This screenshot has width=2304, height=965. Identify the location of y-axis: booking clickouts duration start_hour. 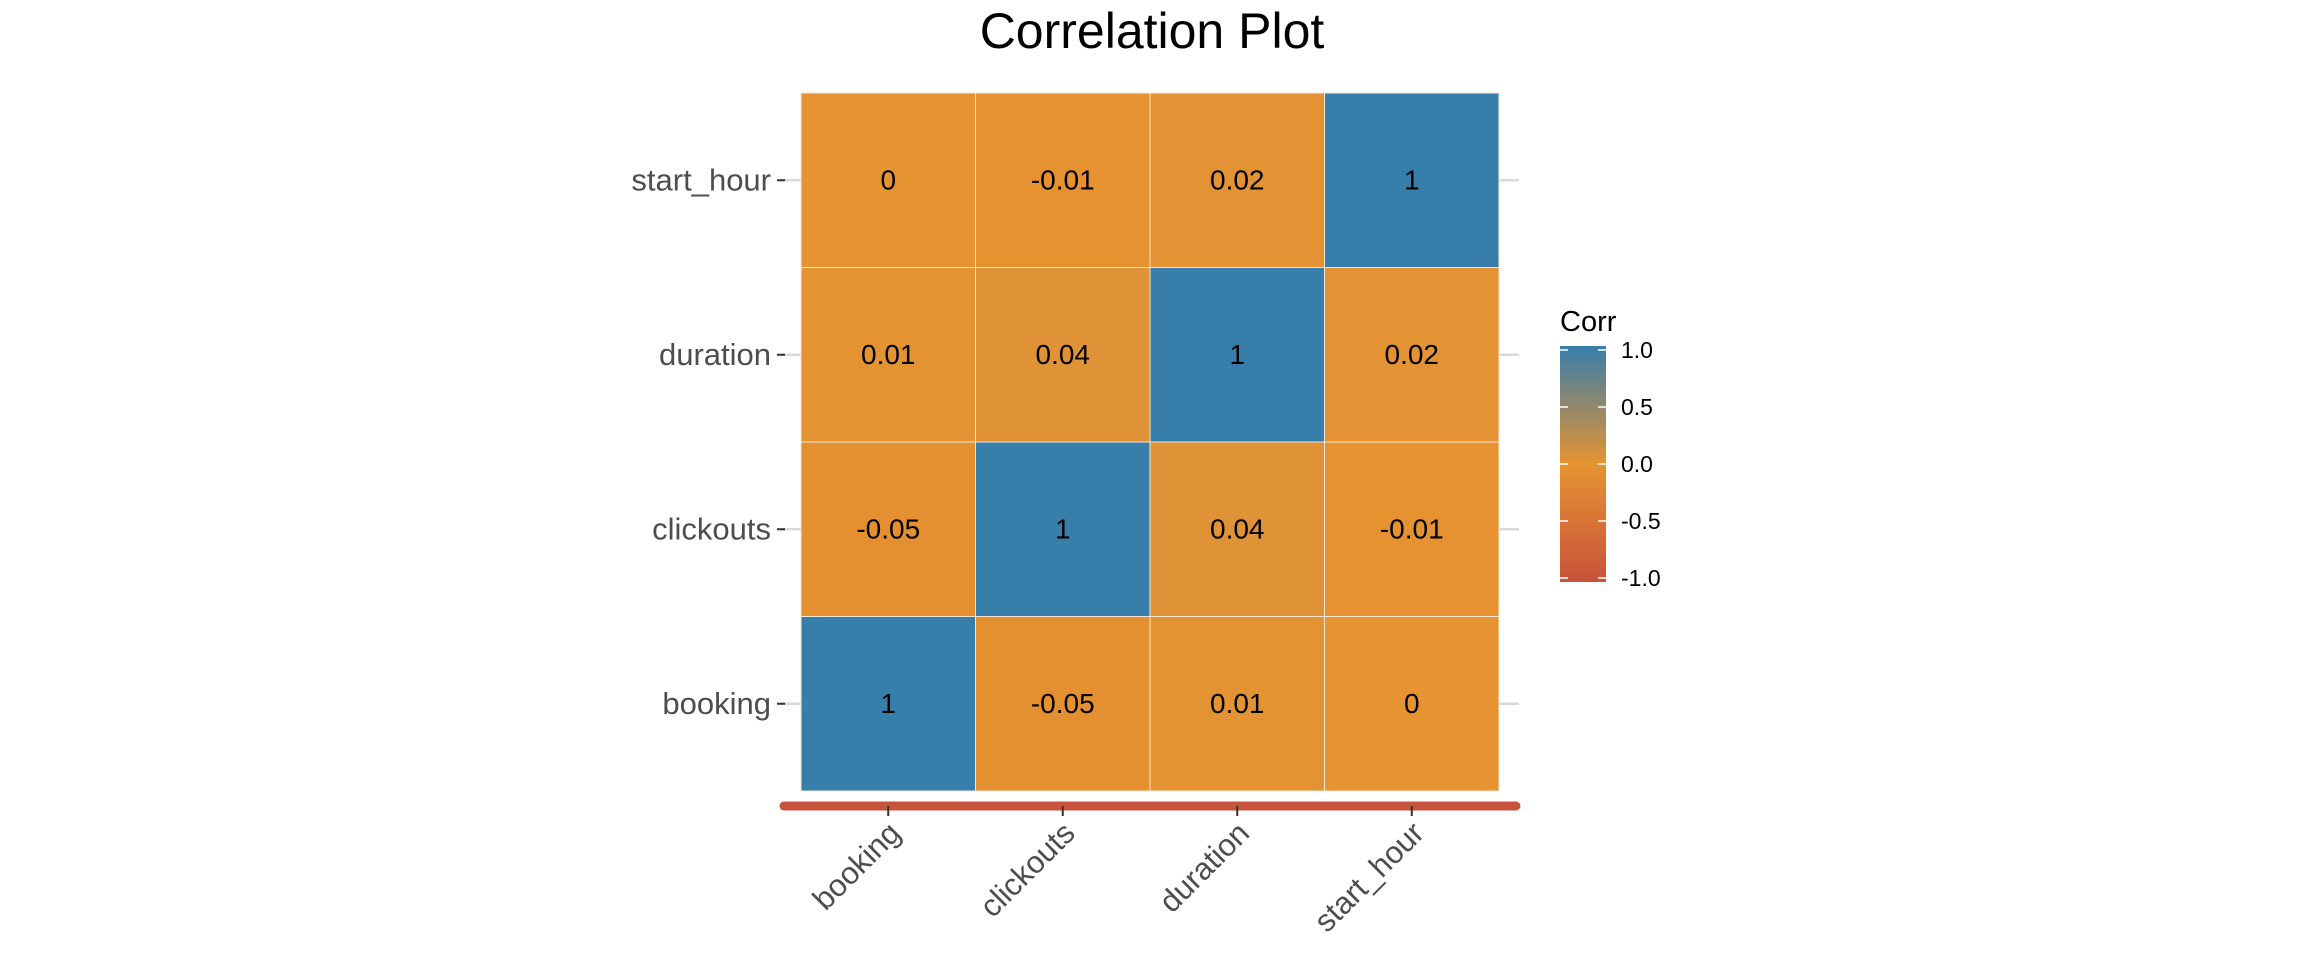
(708, 441).